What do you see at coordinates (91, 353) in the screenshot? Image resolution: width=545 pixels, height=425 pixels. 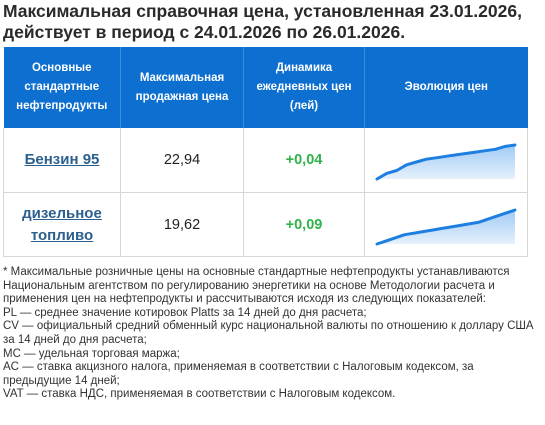 I see `footnote-mc: MC — удельная торговая маржа;` at bounding box center [91, 353].